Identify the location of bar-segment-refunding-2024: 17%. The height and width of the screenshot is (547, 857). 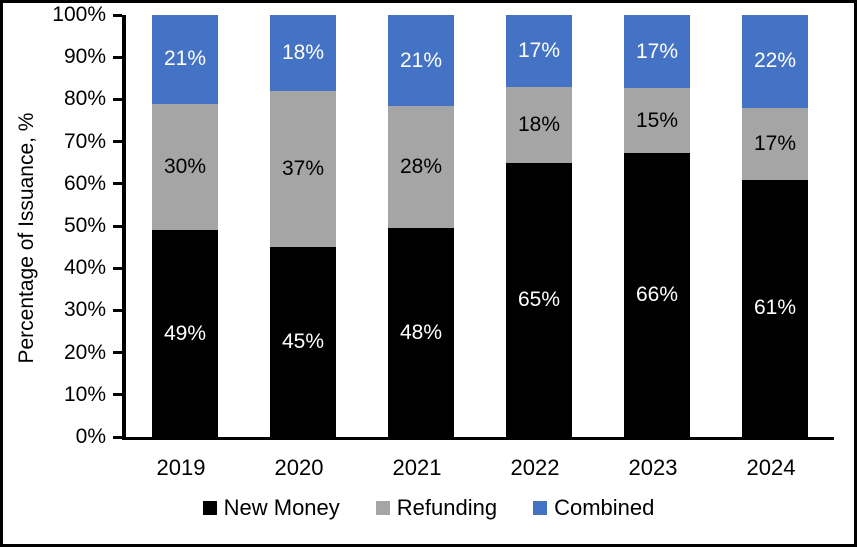
(775, 143).